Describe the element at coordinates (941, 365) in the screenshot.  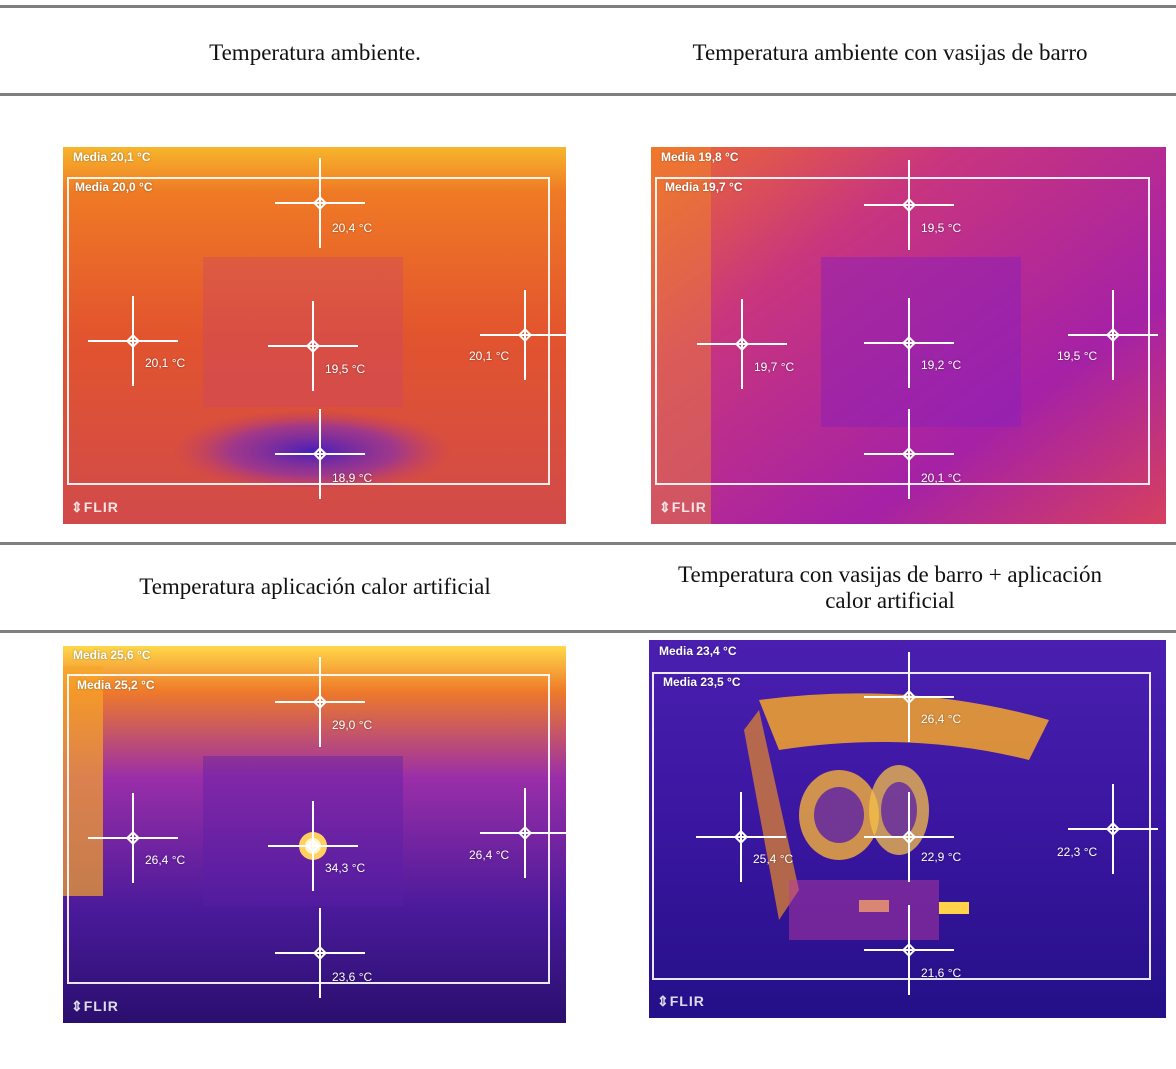
I see `spot-center-value: 19,2 °C` at that location.